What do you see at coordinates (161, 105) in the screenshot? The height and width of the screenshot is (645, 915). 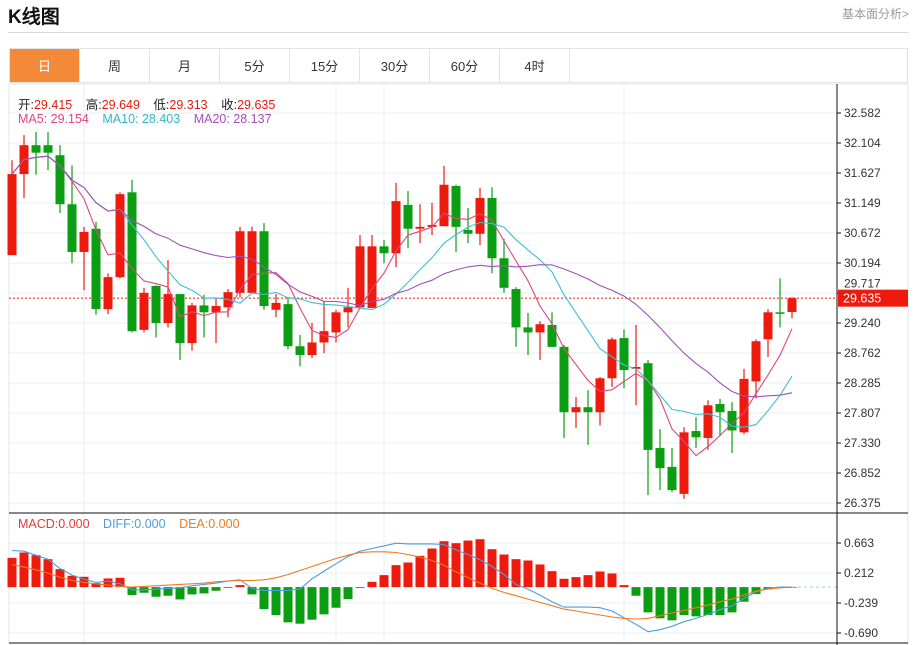 I see `low-label: 低:` at bounding box center [161, 105].